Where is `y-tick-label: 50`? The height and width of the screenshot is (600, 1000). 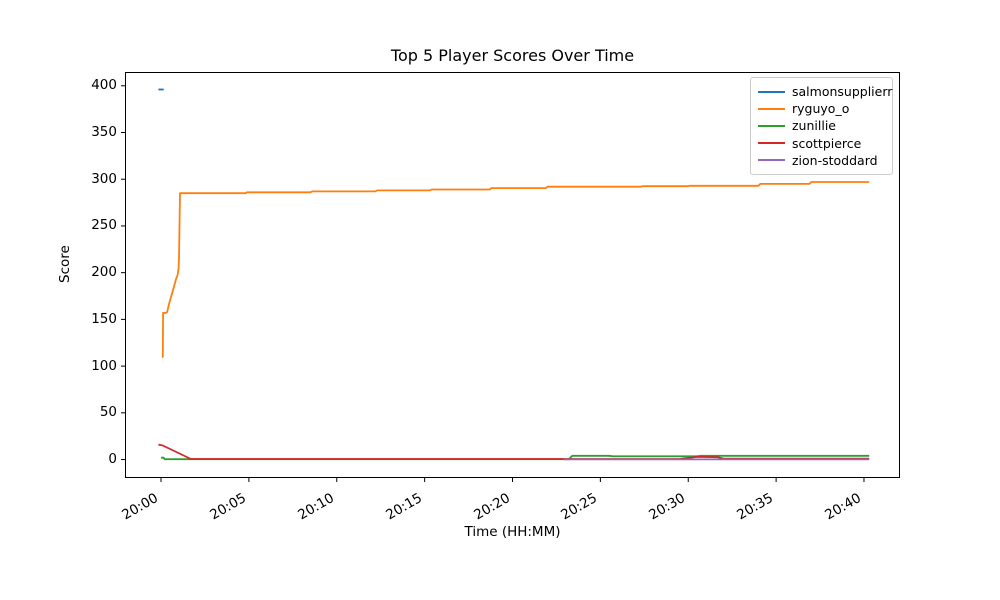 y-tick-label: 50 is located at coordinates (108, 412).